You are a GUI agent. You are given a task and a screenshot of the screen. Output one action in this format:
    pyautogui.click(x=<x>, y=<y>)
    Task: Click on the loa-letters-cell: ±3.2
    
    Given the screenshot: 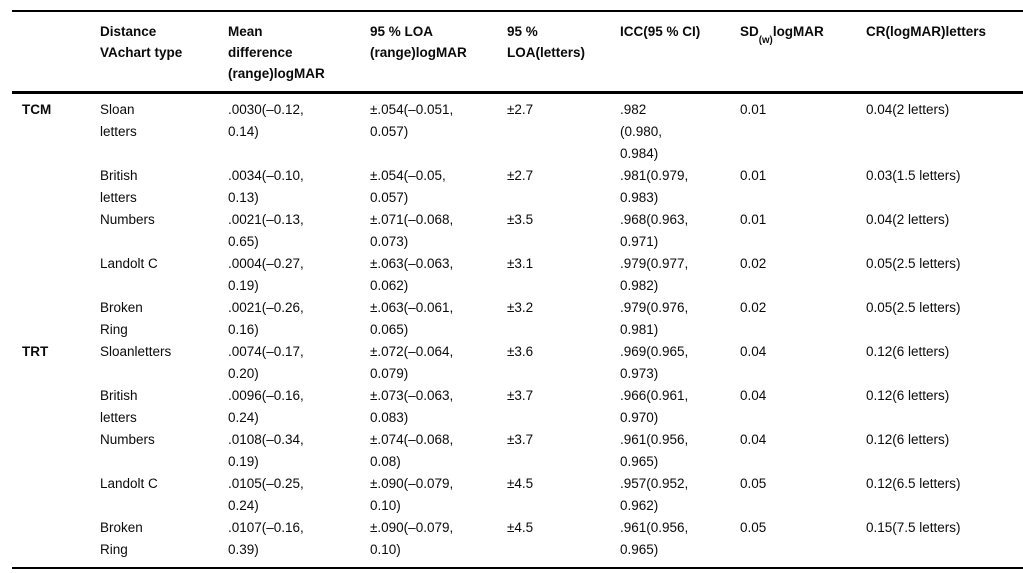 What is the action you would take?
    pyautogui.click(x=520, y=307)
    